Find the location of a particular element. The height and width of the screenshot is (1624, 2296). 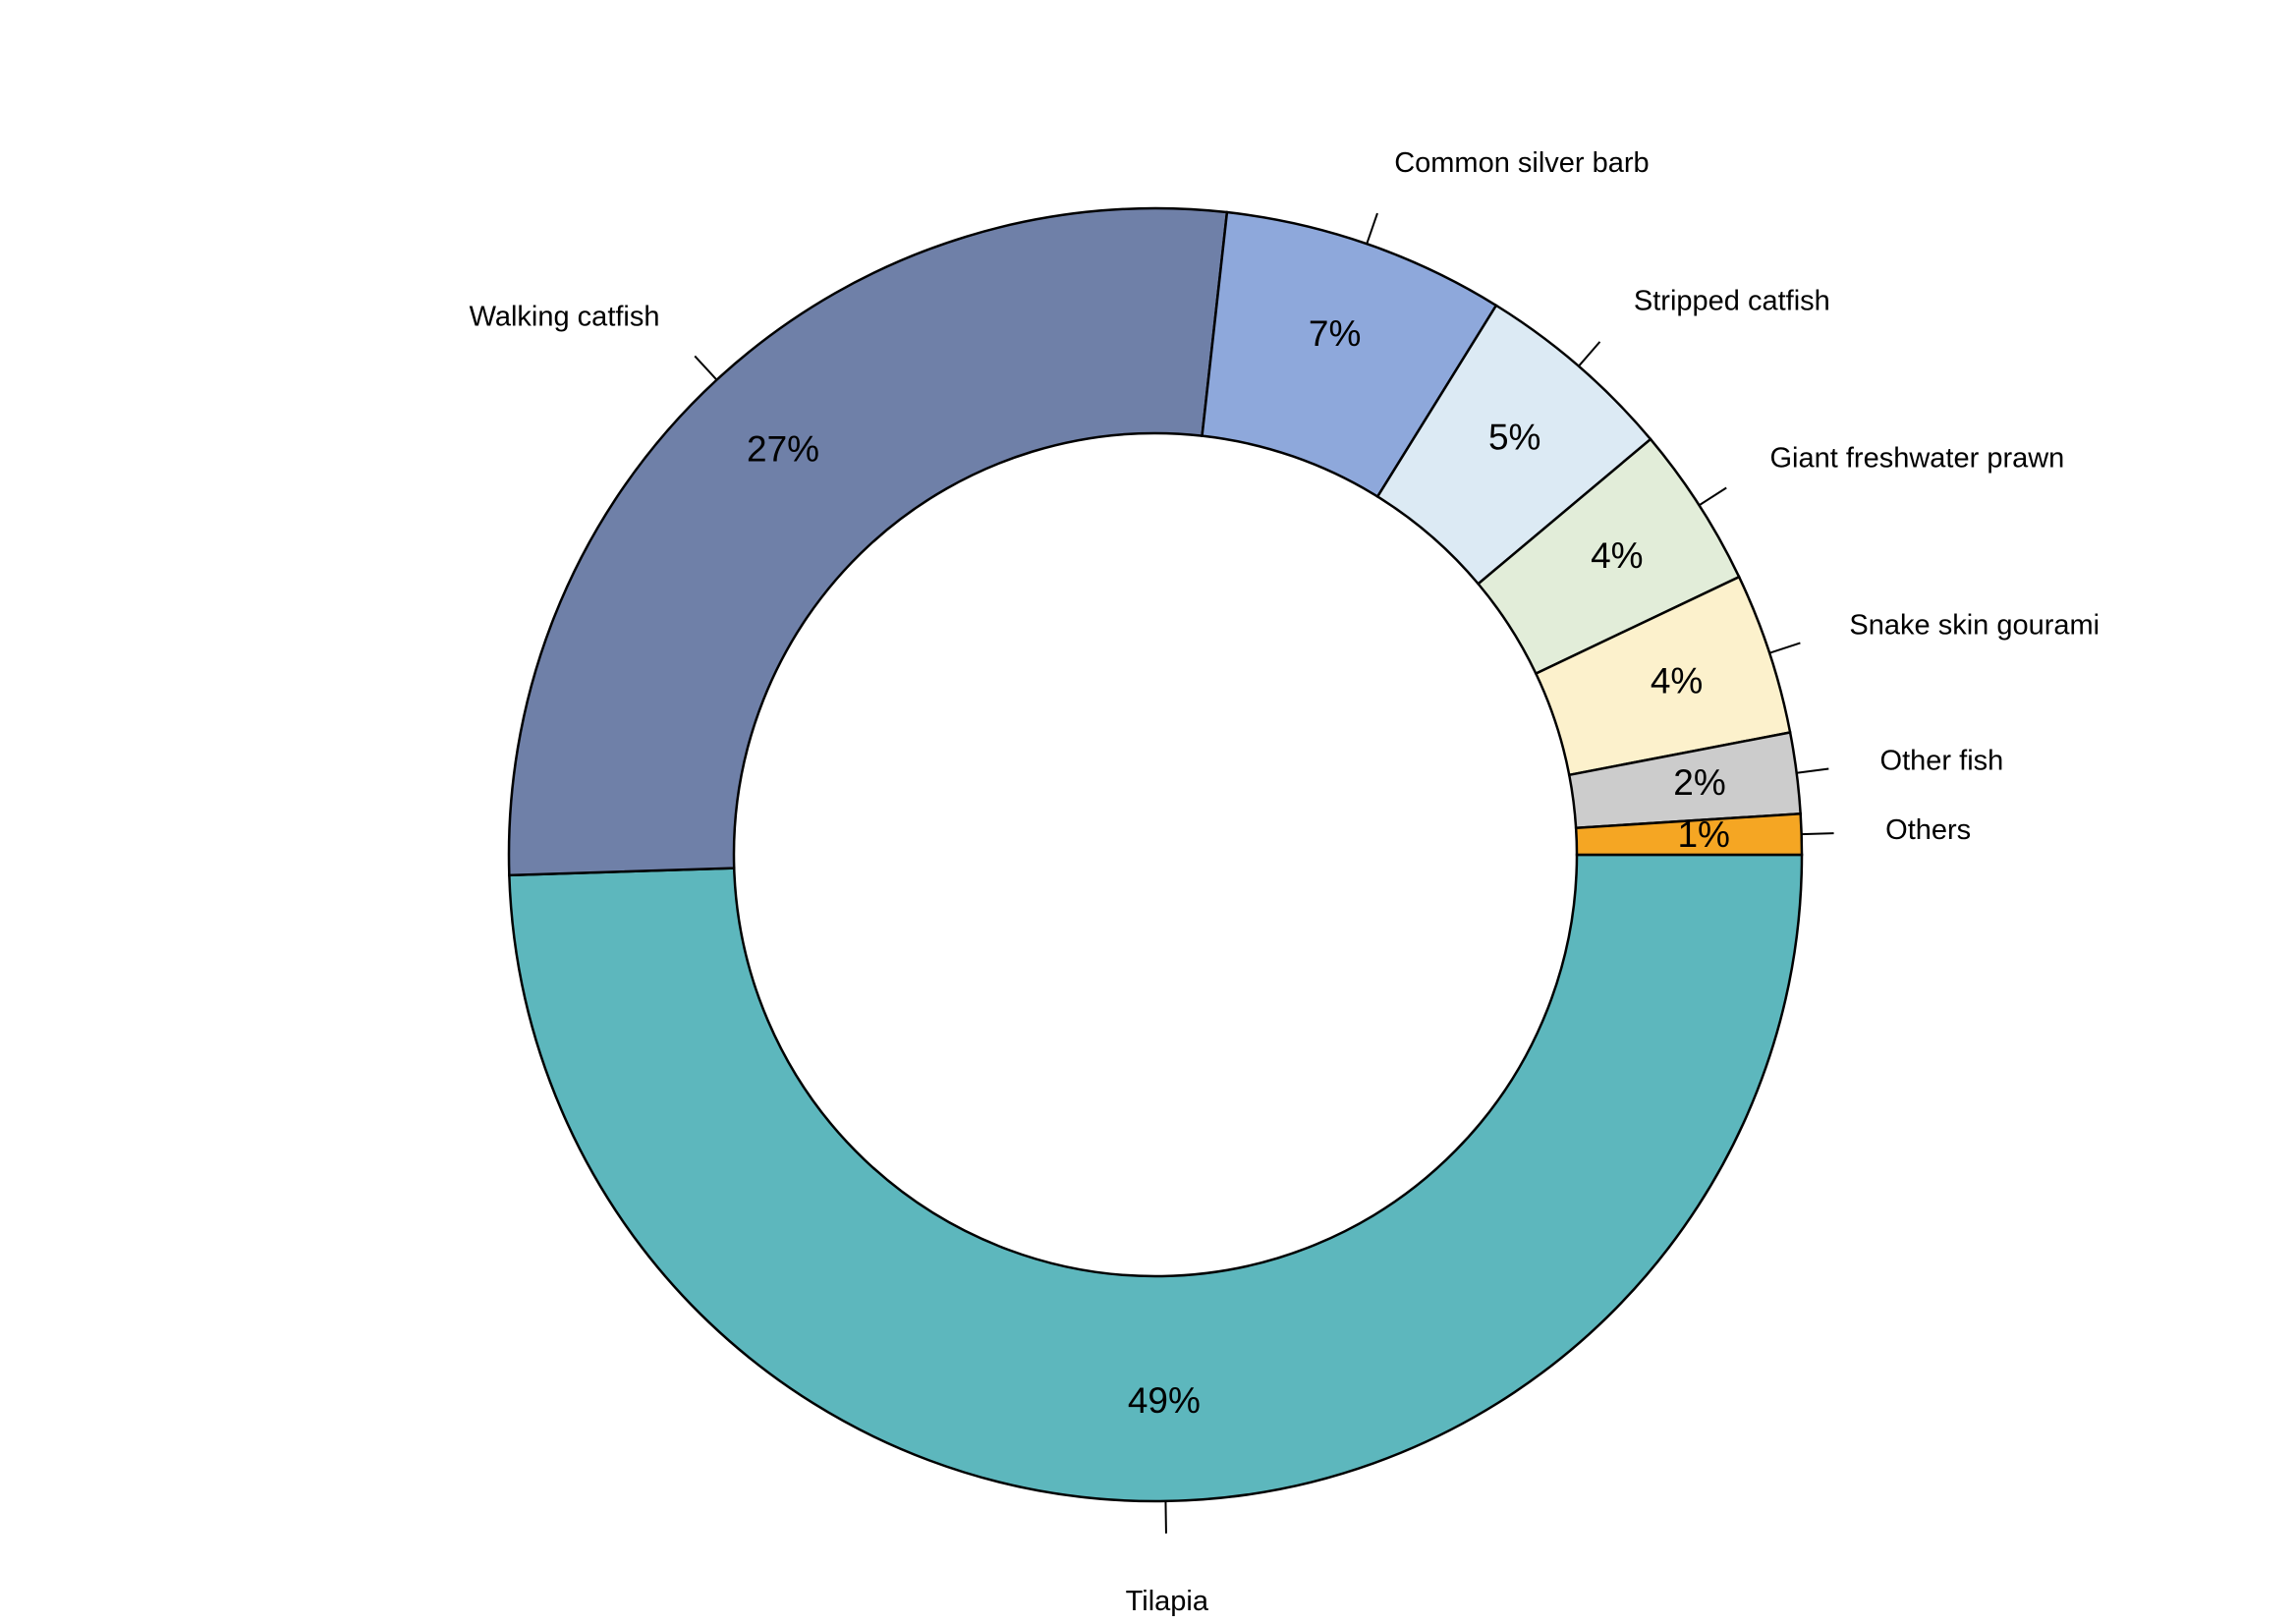

value-label: 27% is located at coordinates (783, 449).